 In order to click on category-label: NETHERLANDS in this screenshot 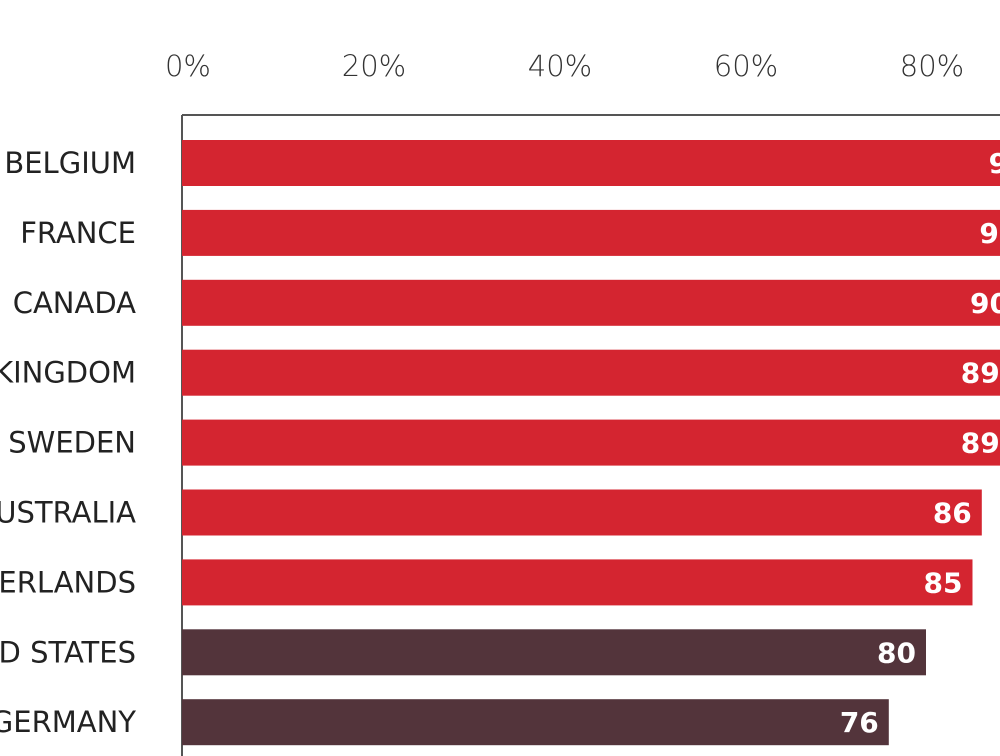, I will do `click(68, 582)`.